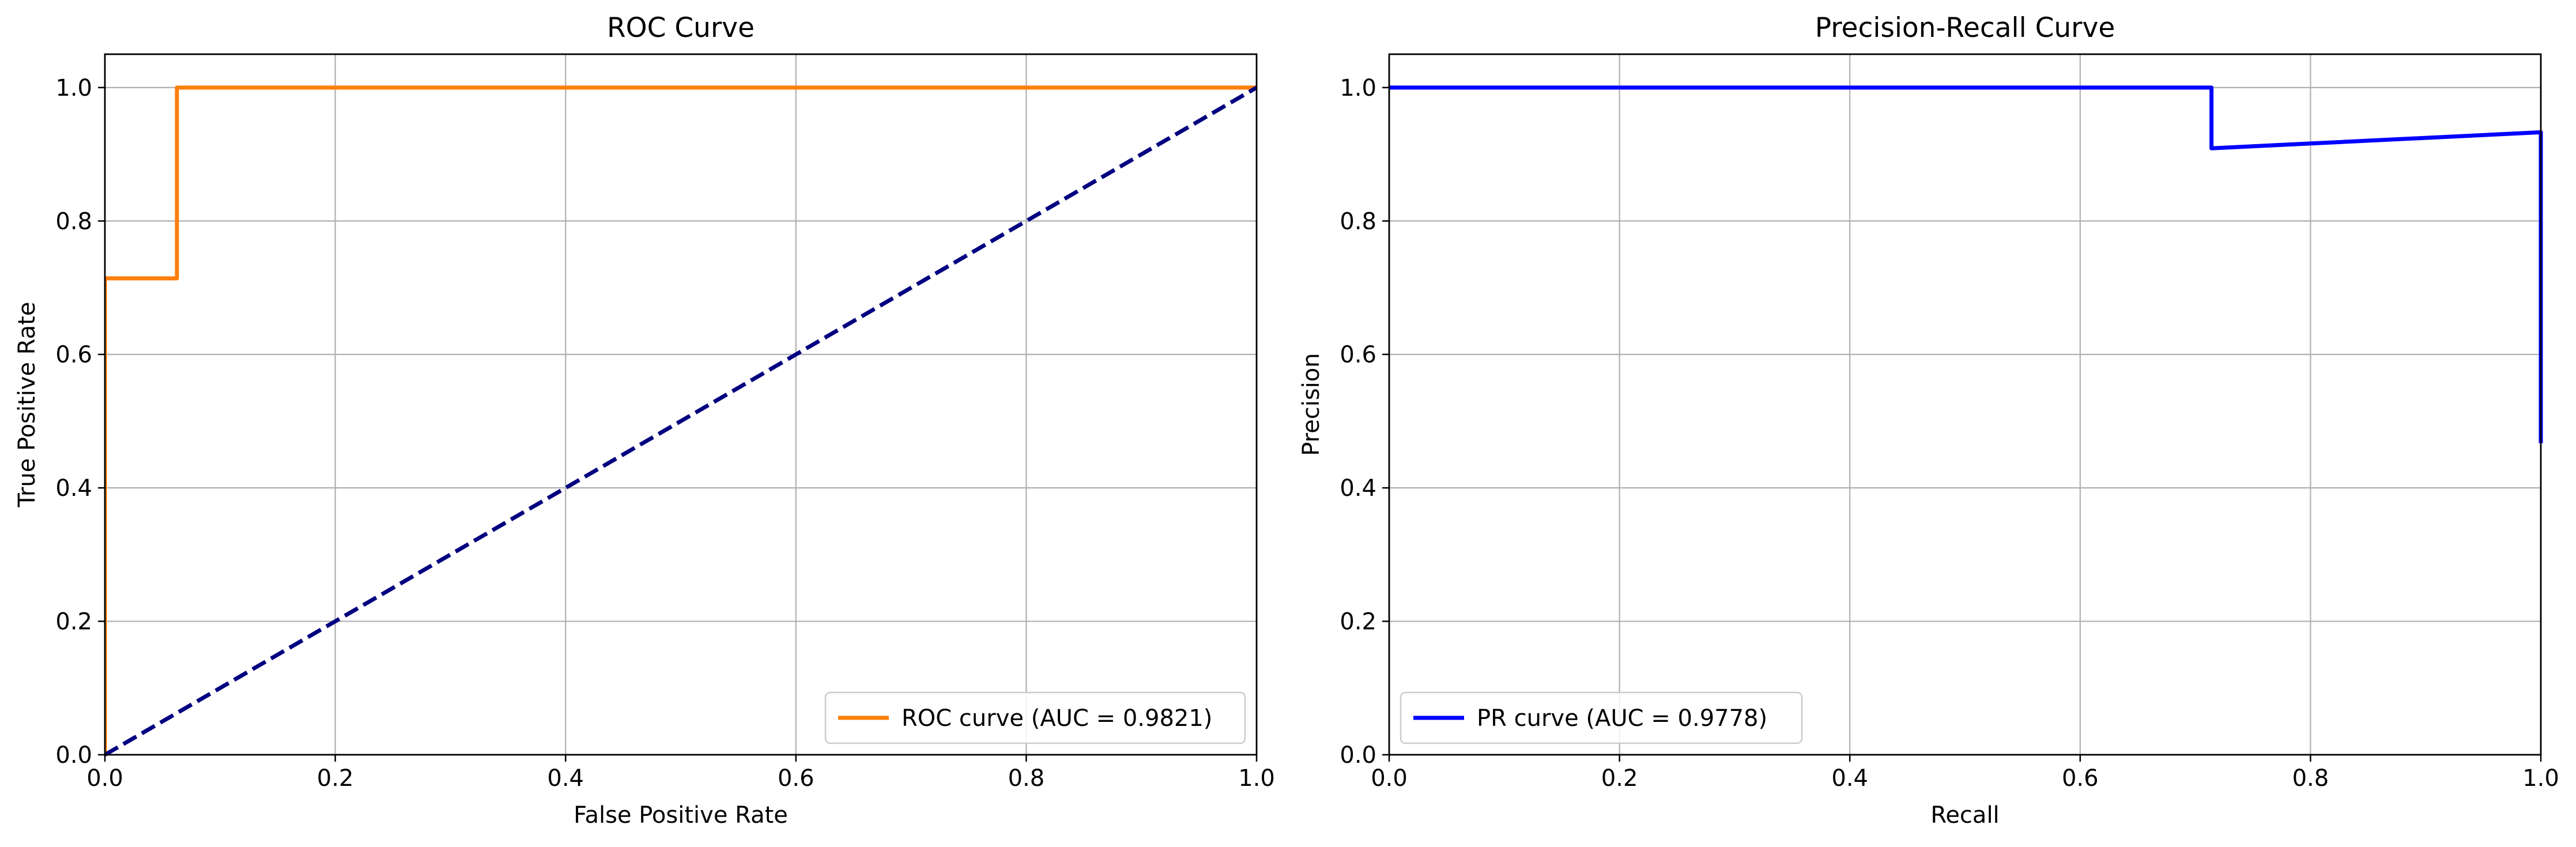 This screenshot has height=847, width=2576. What do you see at coordinates (1311, 404) in the screenshot?
I see `y-axis-label: Precision` at bounding box center [1311, 404].